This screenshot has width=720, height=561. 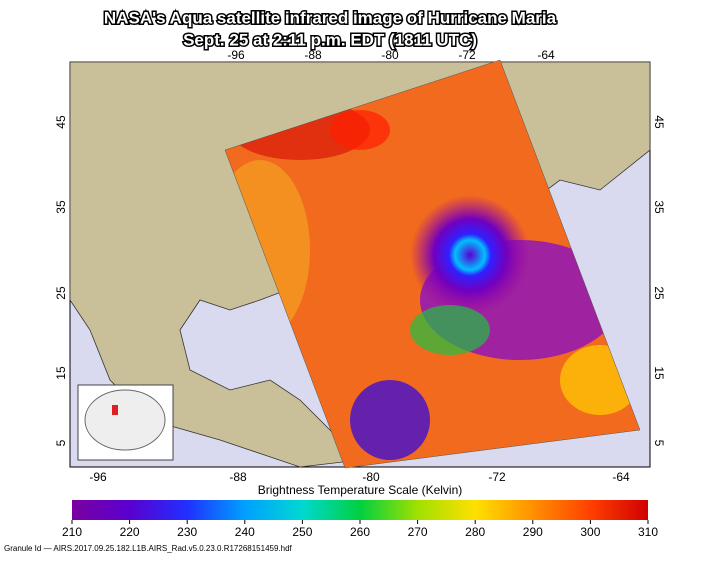 What do you see at coordinates (360, 510) in the screenshot?
I see `colorbar` at bounding box center [360, 510].